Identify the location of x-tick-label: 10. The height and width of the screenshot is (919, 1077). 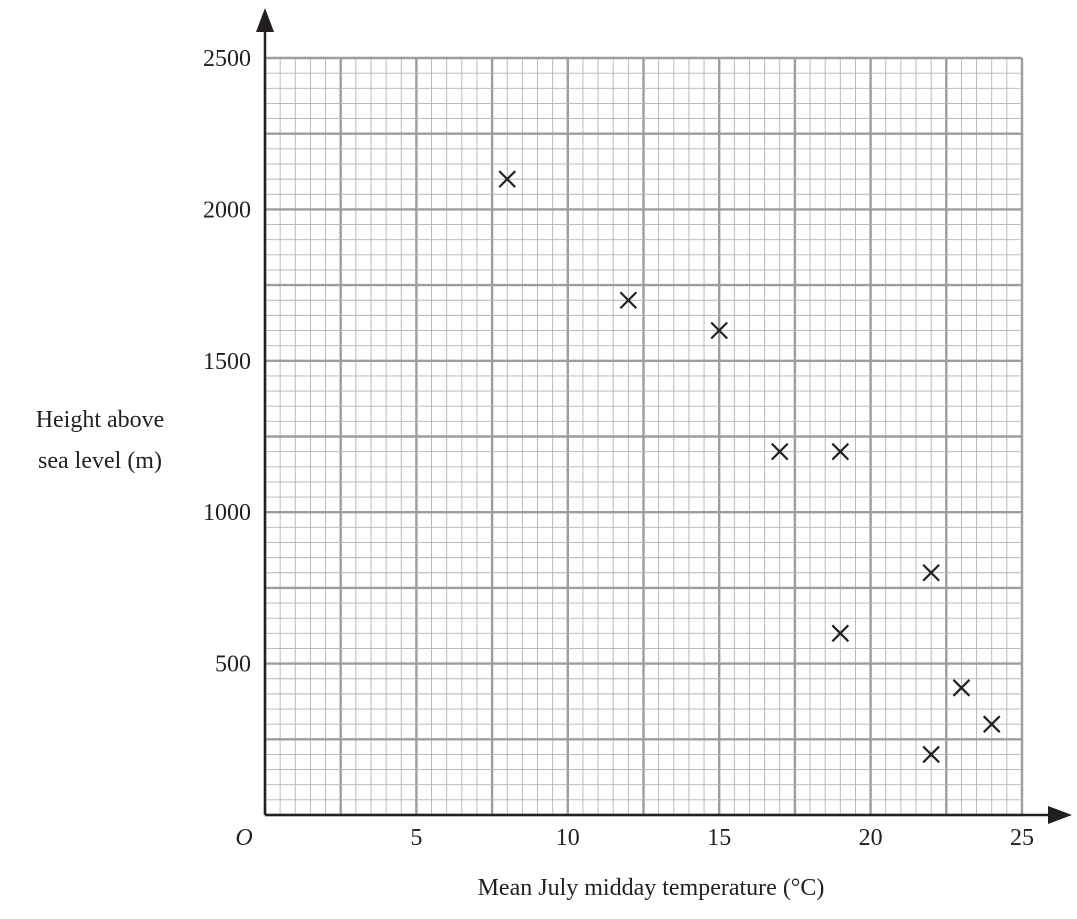
(568, 838).